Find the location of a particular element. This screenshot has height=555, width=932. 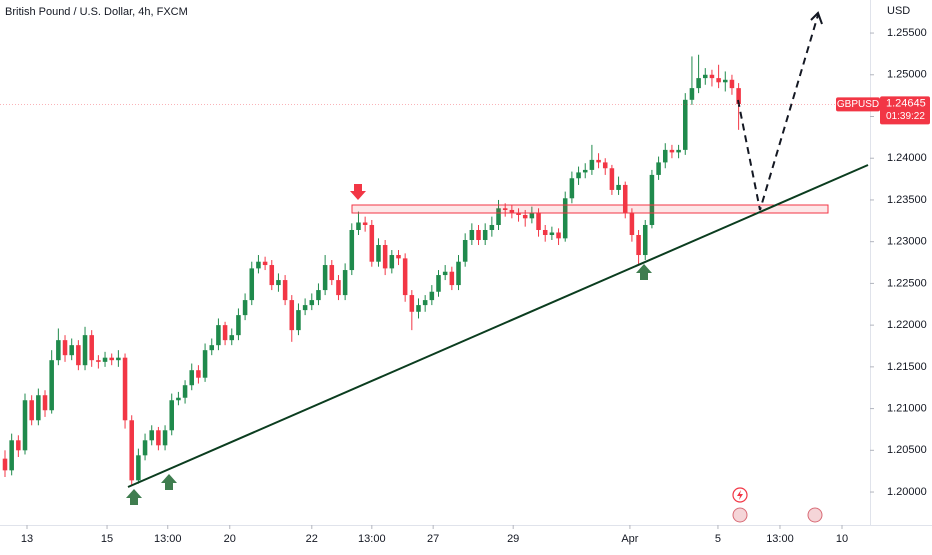

y-tick-label: 1.24000 is located at coordinates (907, 158).